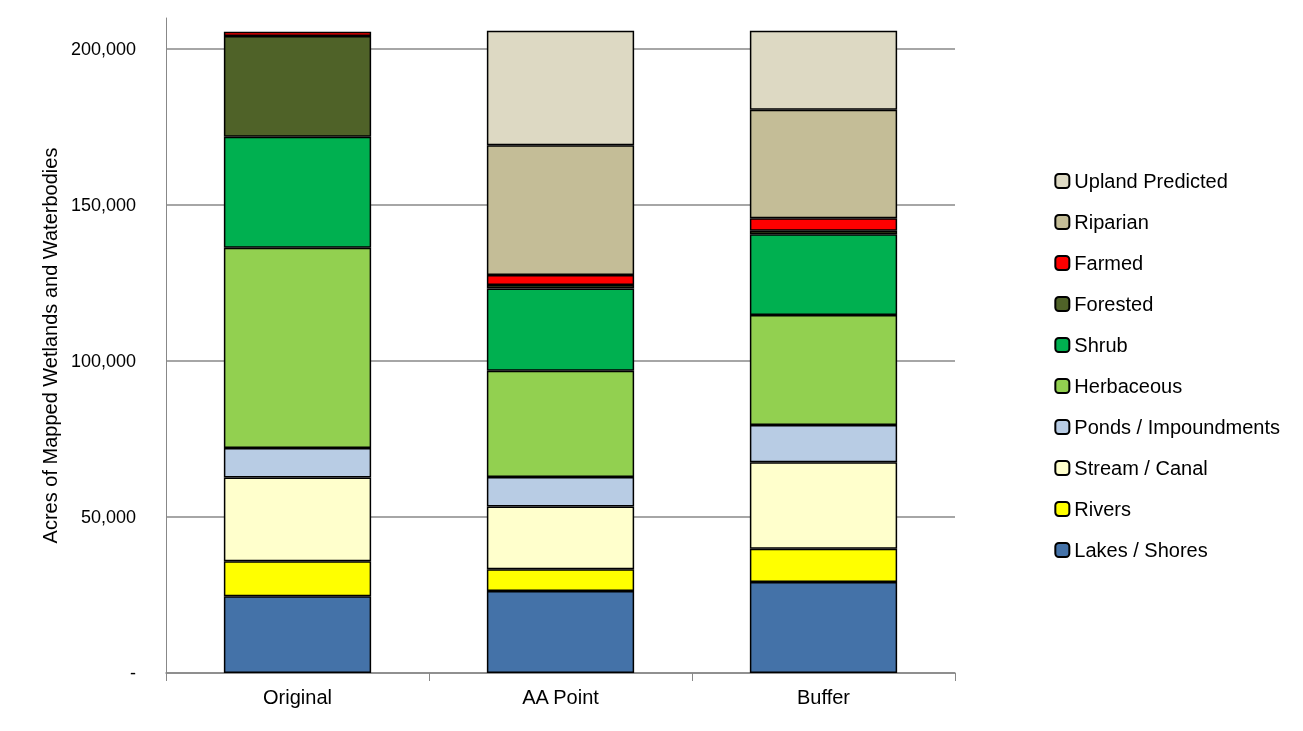  Describe the element at coordinates (1114, 304) in the screenshot. I see `legend-label: Forested` at that location.